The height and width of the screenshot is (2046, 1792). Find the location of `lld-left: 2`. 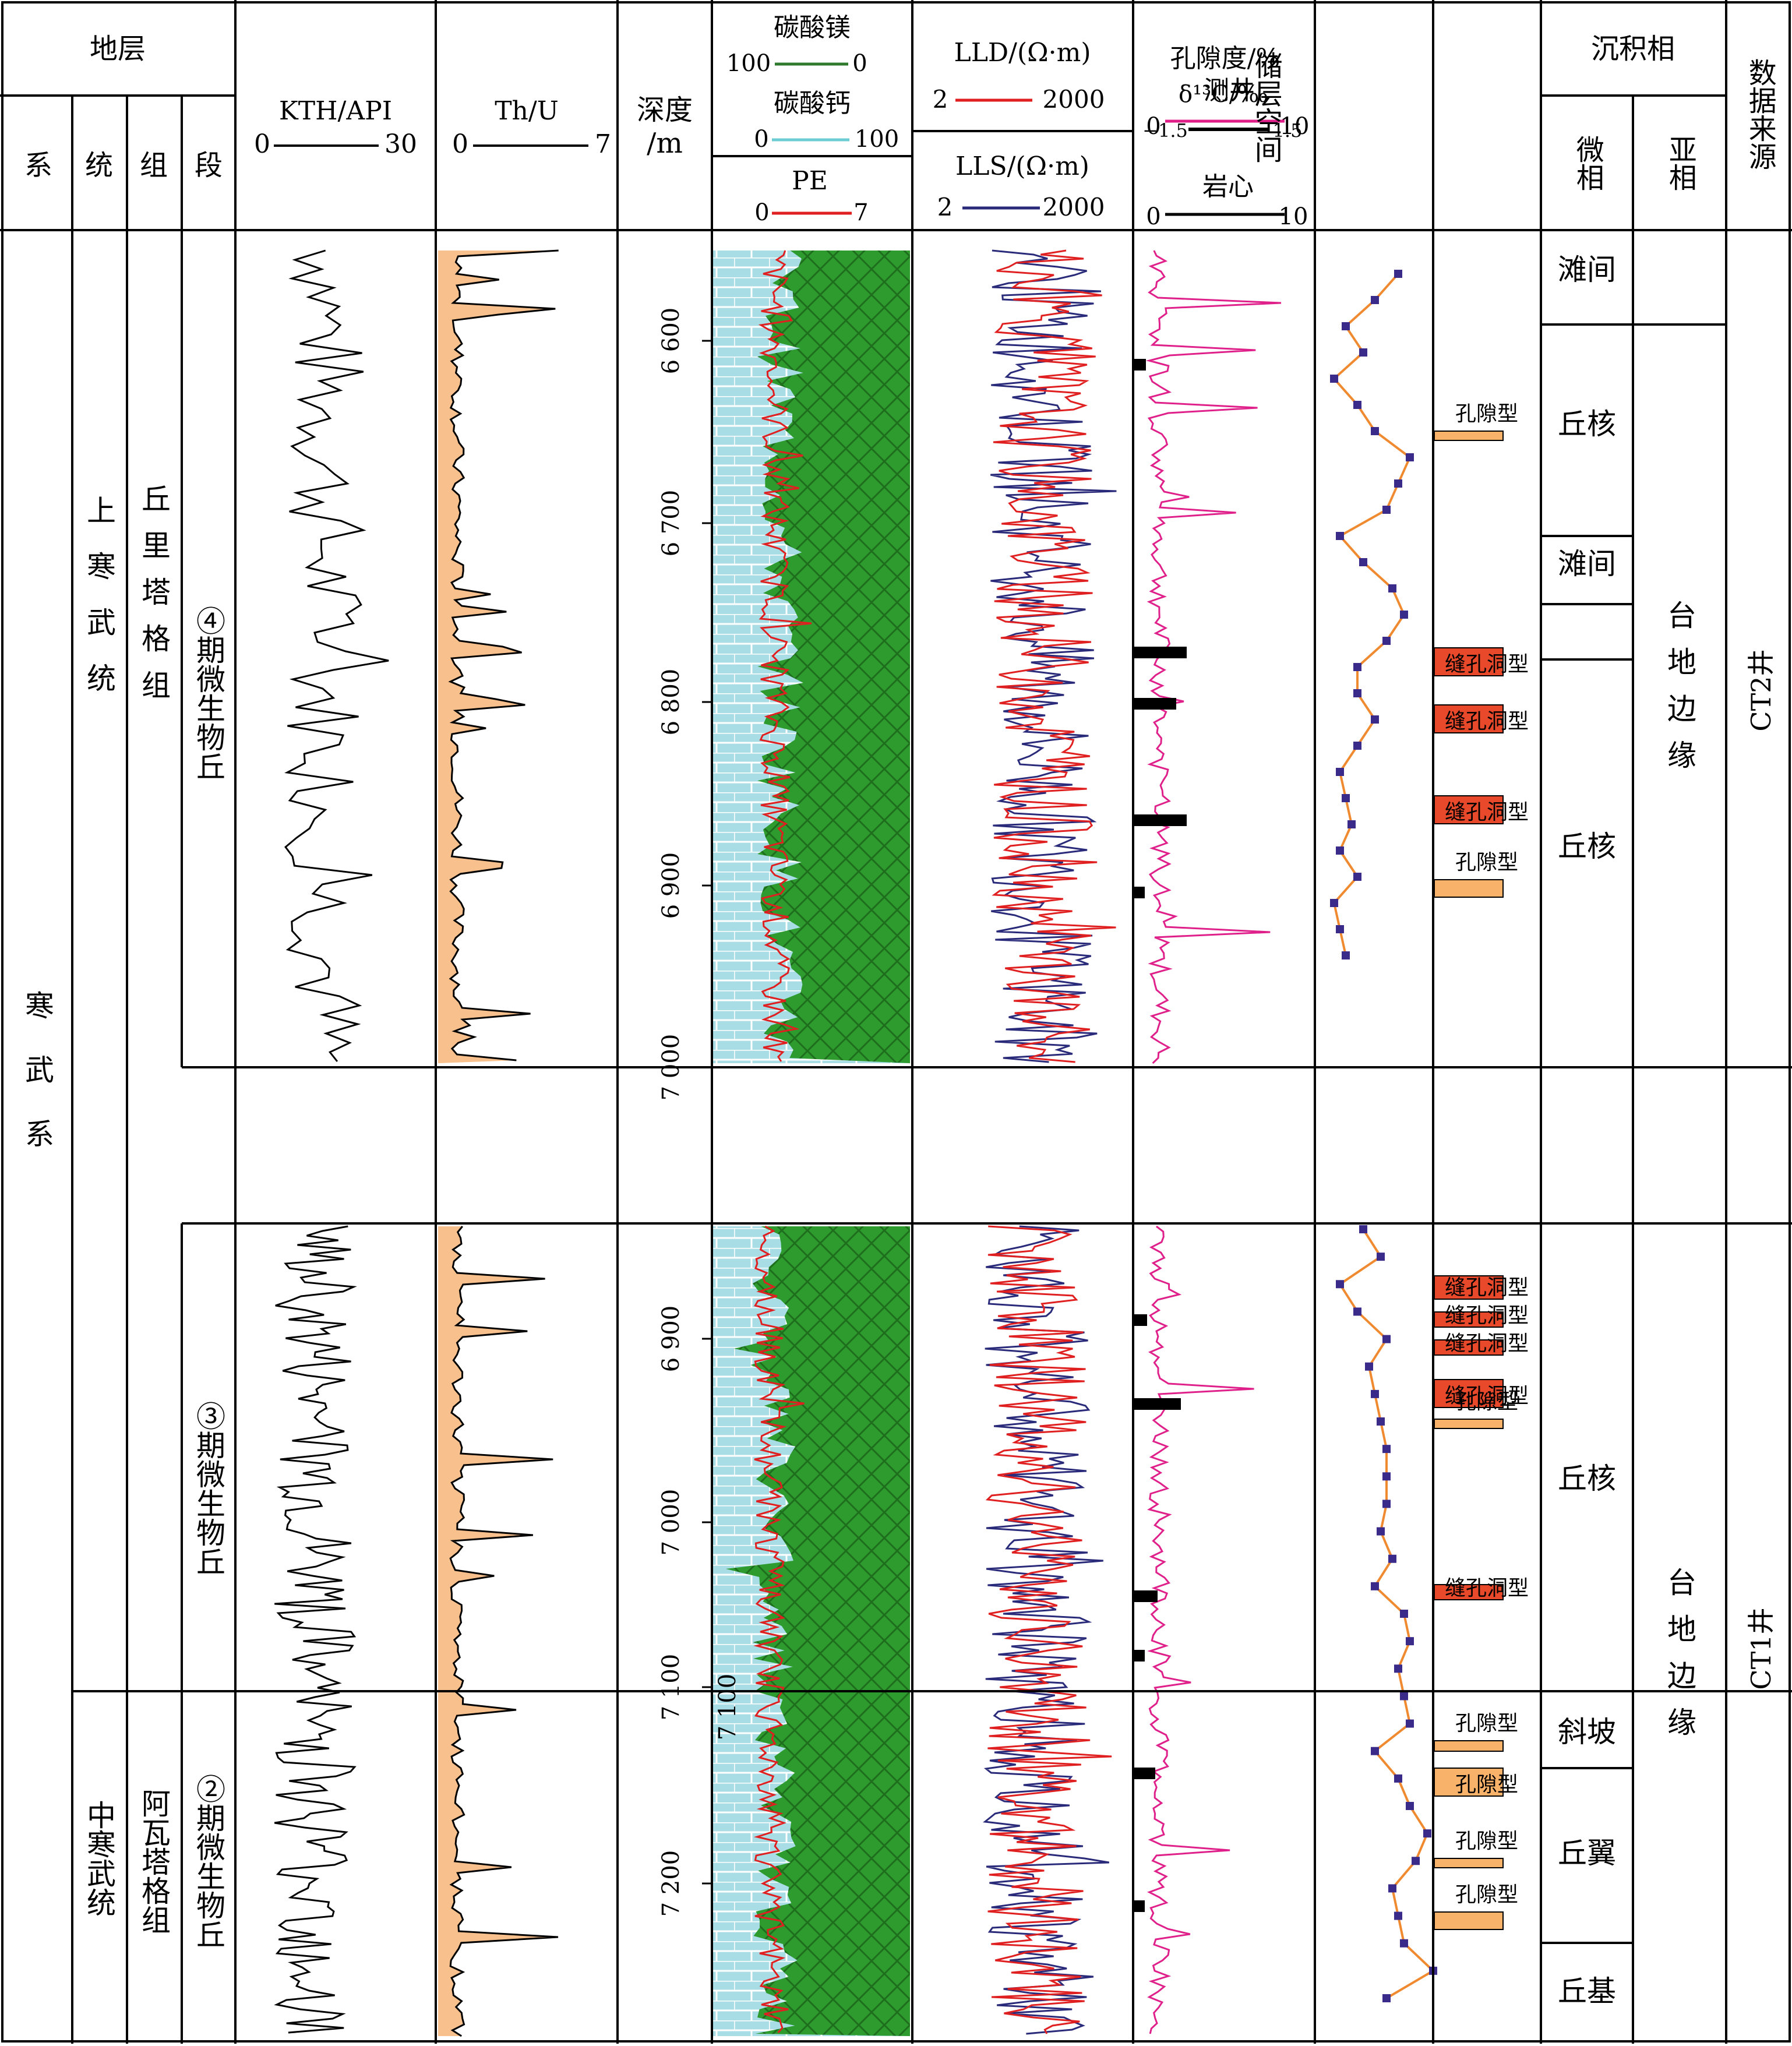

lld-left: 2 is located at coordinates (940, 100).